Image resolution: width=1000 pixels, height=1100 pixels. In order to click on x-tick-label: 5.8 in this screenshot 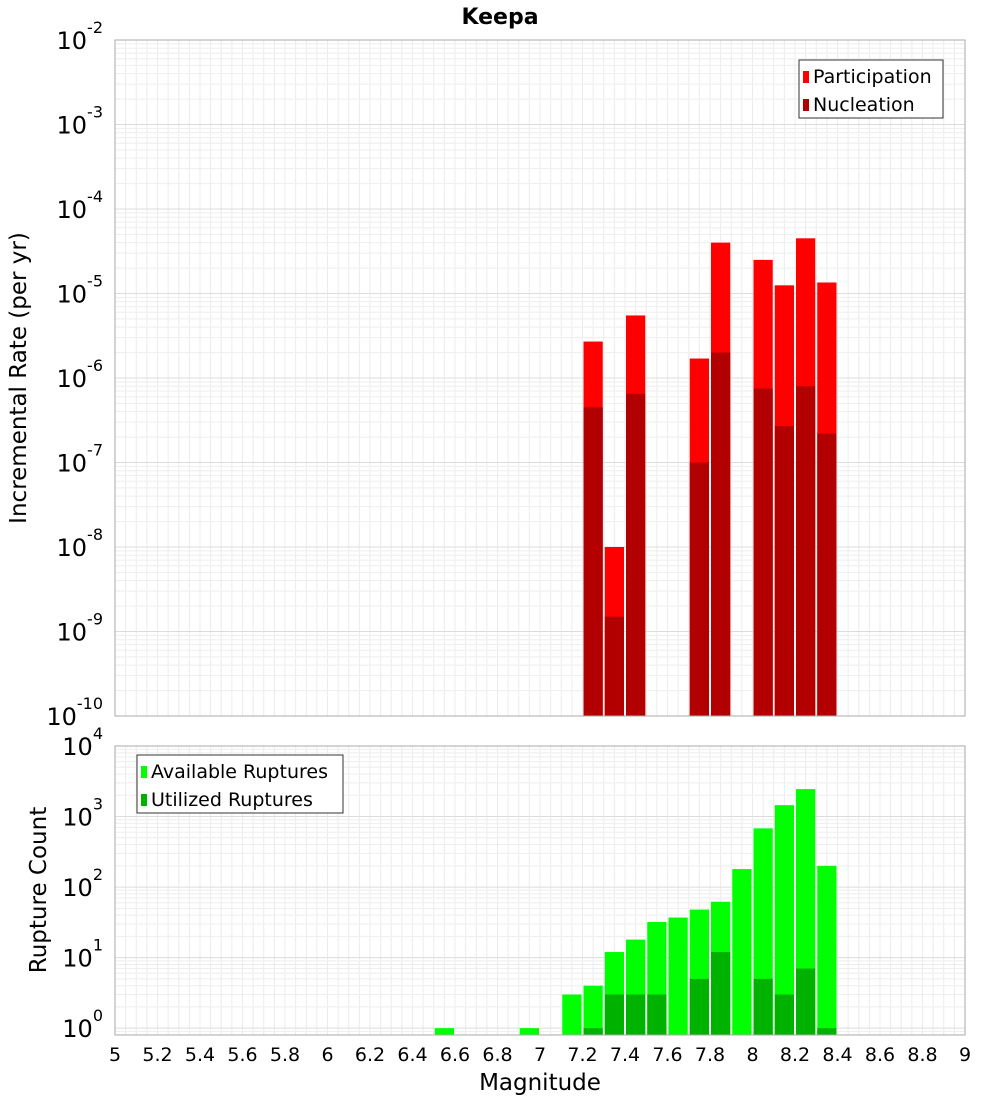, I will do `click(285, 1055)`.